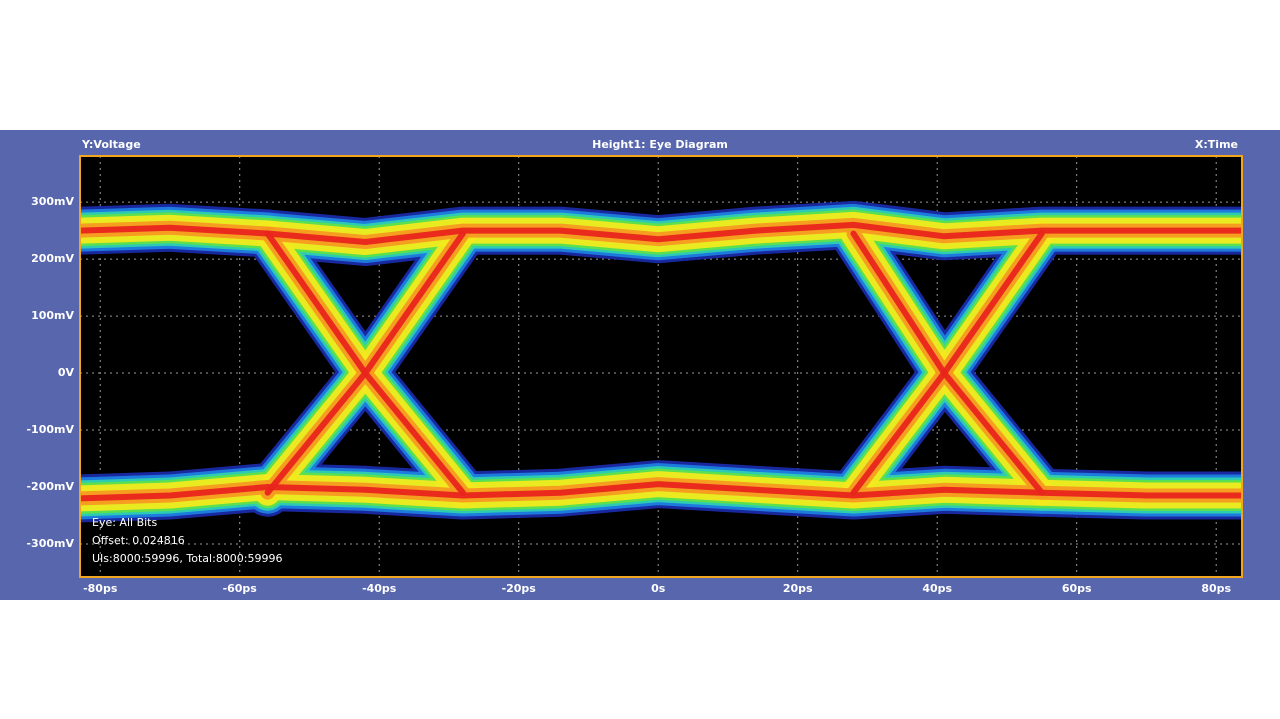 Image resolution: width=1280 pixels, height=719 pixels. Describe the element at coordinates (798, 588) in the screenshot. I see `x-tick-label: 20ps` at that location.